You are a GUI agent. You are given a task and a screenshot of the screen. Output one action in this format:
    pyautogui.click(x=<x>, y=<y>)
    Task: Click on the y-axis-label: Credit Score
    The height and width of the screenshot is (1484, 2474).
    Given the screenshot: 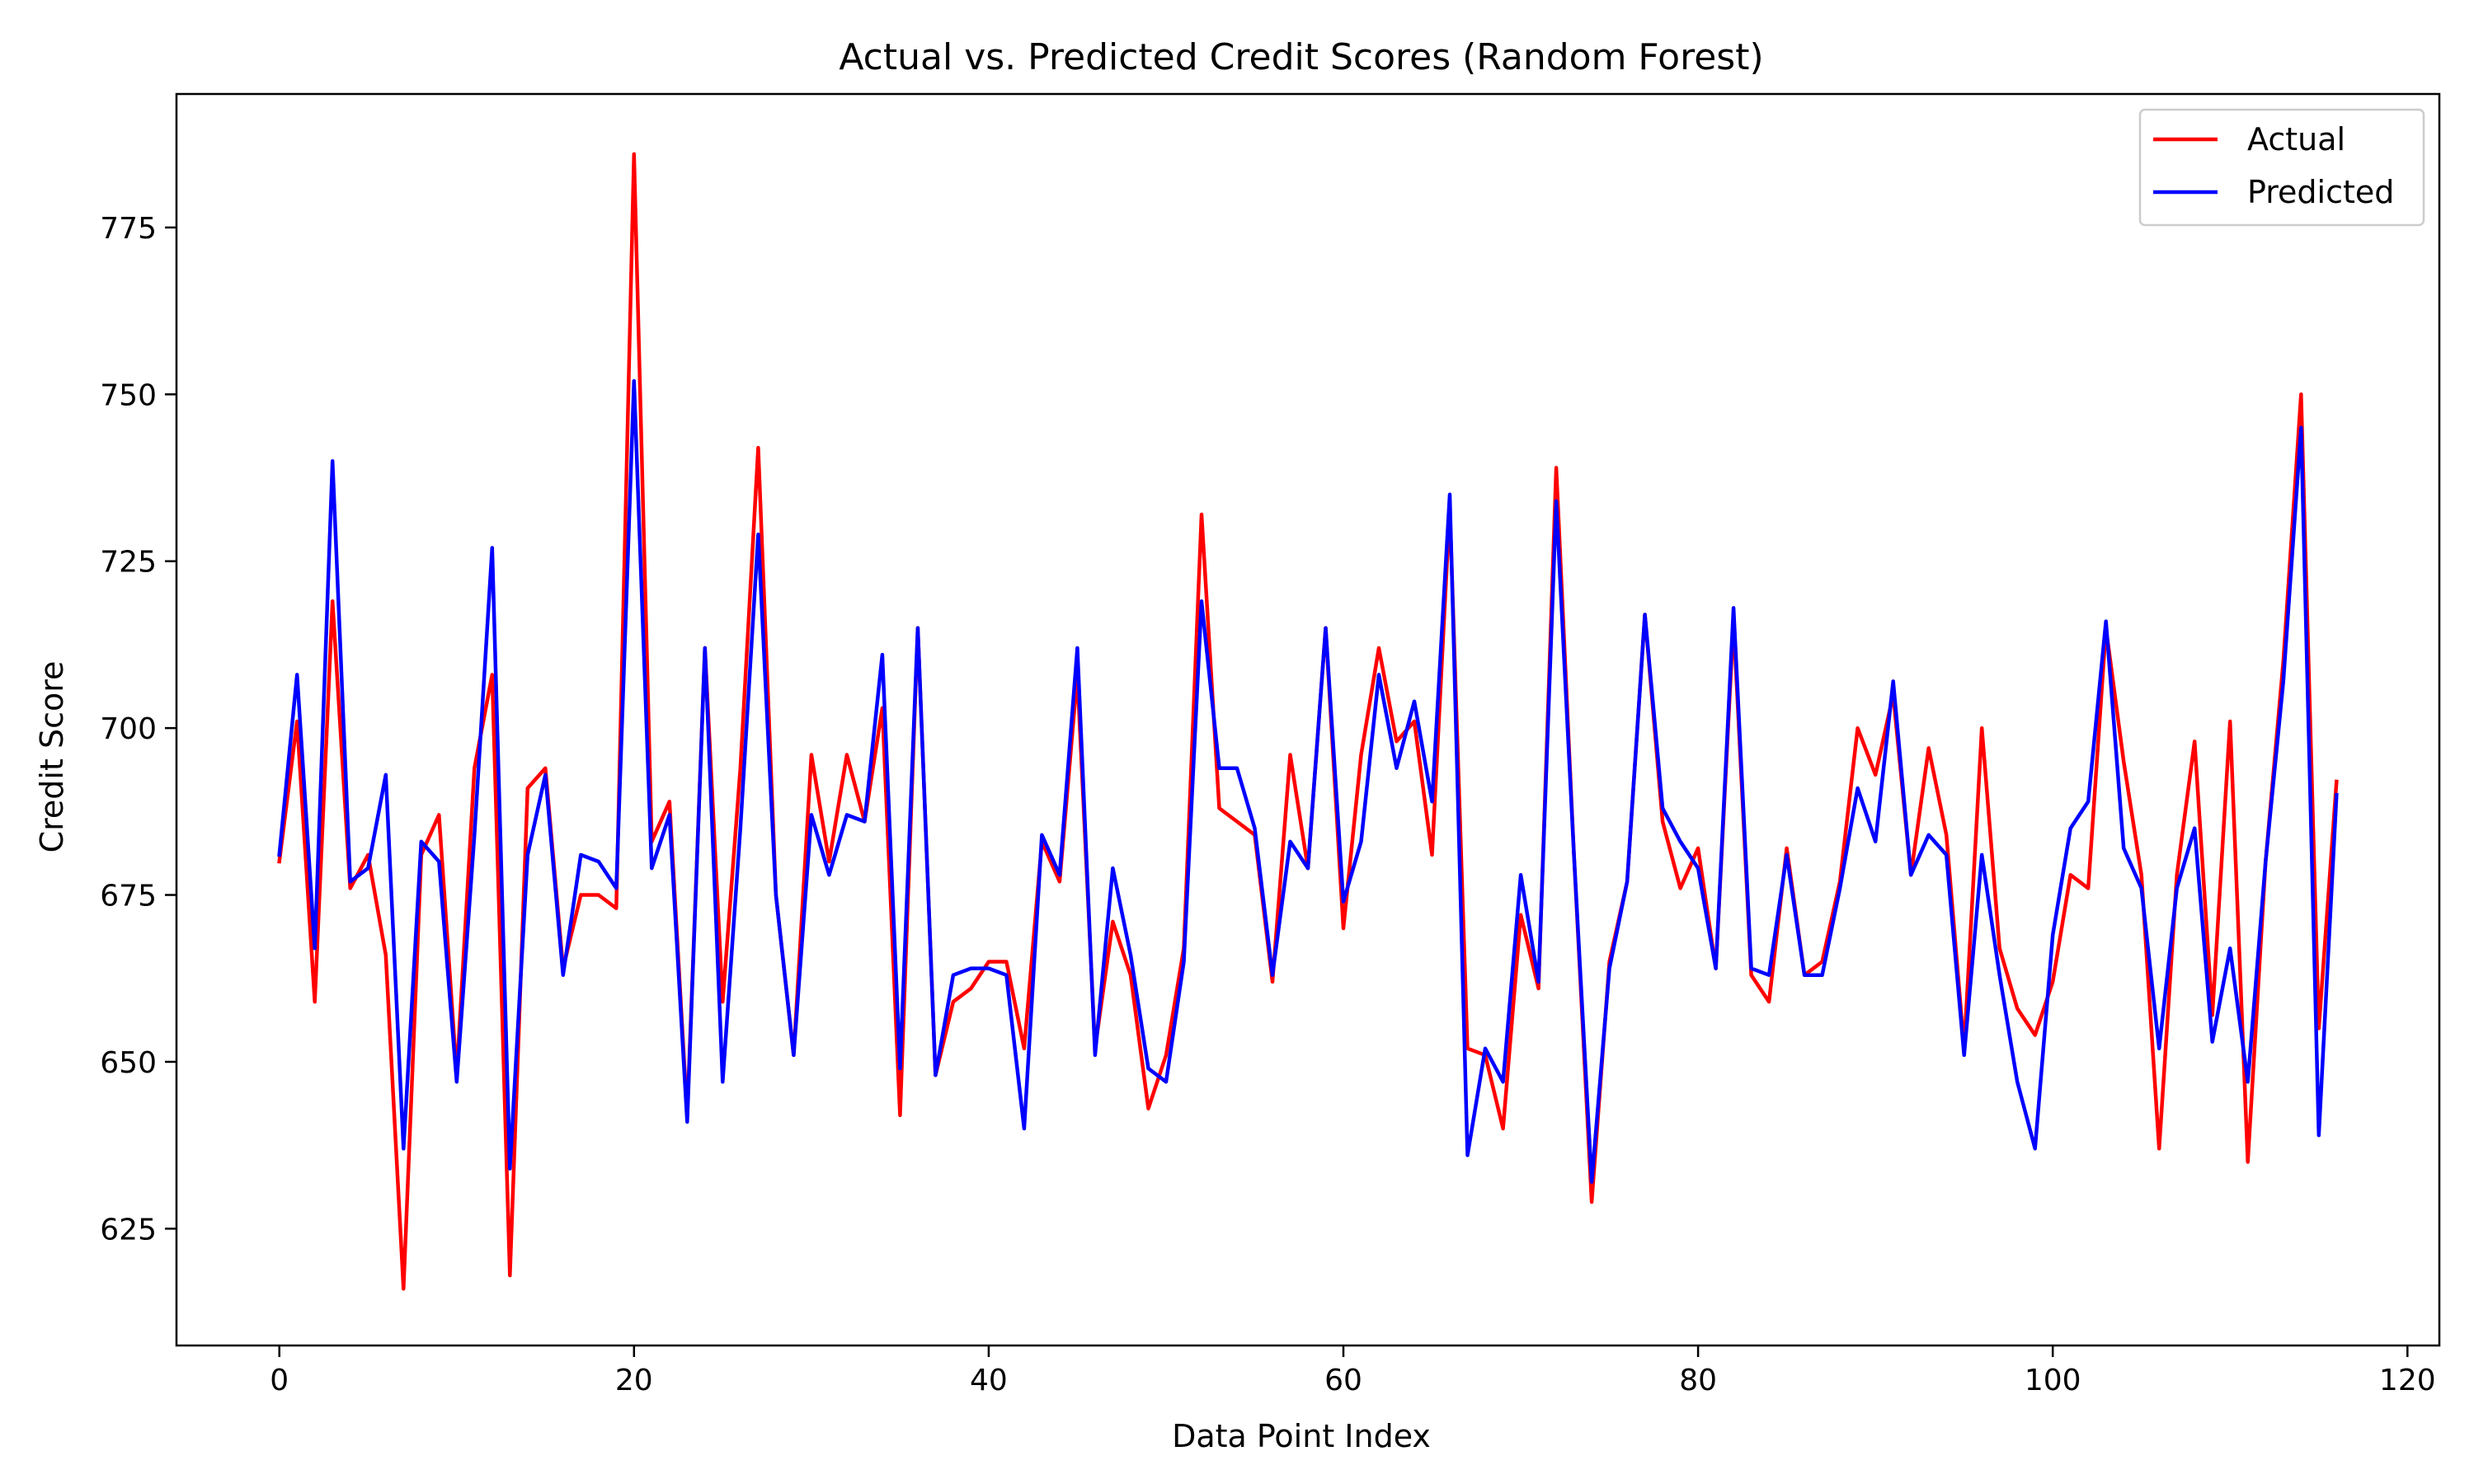 What is the action you would take?
    pyautogui.click(x=52, y=757)
    